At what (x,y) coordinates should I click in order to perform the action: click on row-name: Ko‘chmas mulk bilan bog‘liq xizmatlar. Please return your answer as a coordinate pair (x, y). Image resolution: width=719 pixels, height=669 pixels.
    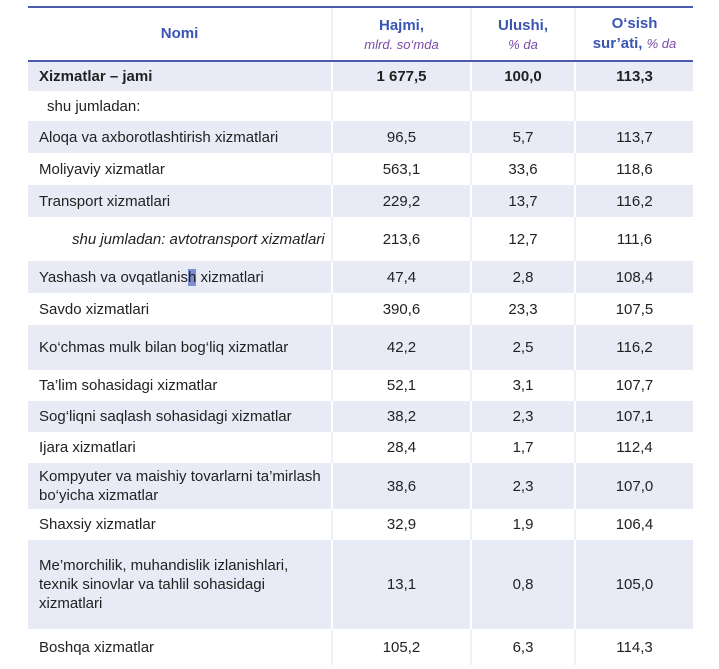
    Looking at the image, I should click on (164, 347).